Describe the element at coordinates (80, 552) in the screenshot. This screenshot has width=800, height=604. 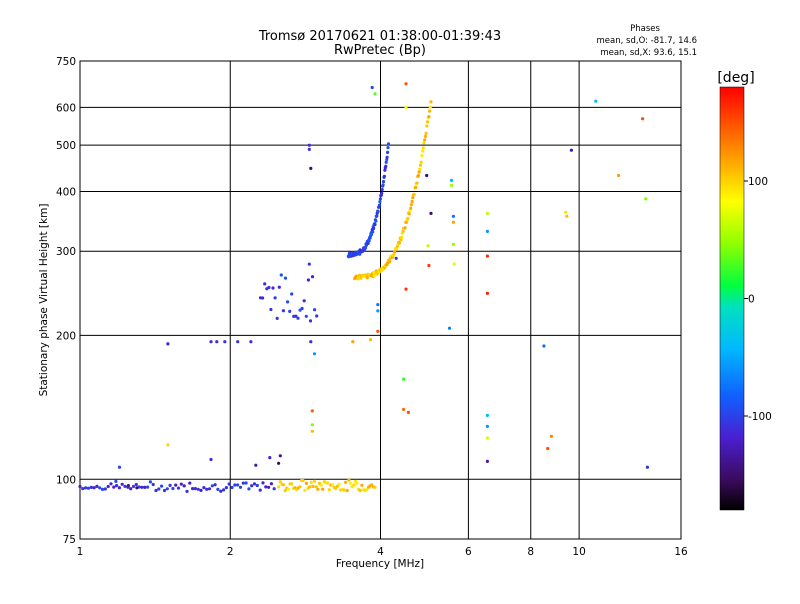
I see `x-tick-label: 1` at that location.